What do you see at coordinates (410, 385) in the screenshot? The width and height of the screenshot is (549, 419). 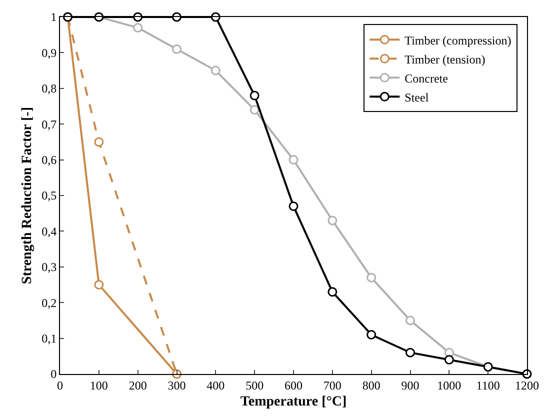 I see `x-tick-label: 900` at bounding box center [410, 385].